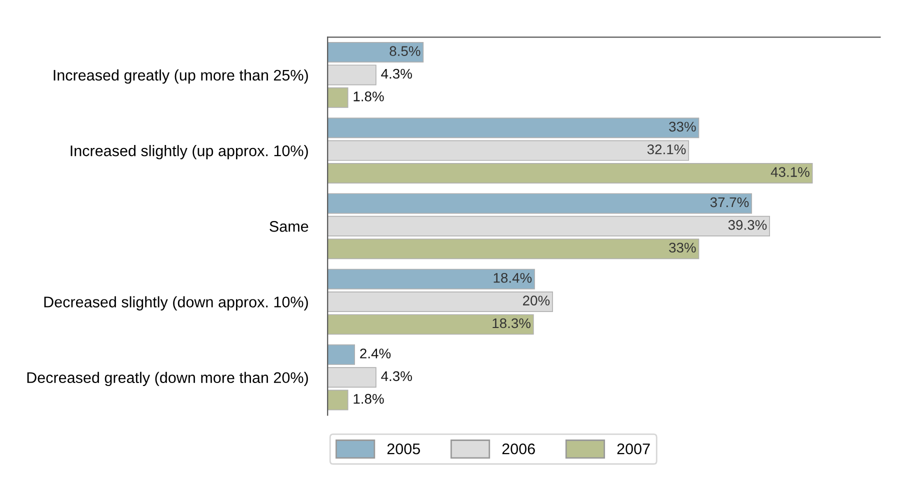  What do you see at coordinates (666, 149) in the screenshot?
I see `data-label: 32.1%` at bounding box center [666, 149].